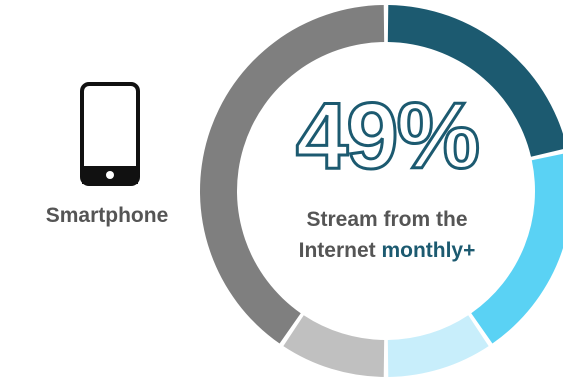 The width and height of the screenshot is (563, 384). Describe the element at coordinates (340, 250) in the screenshot. I see `caption-line-2-prefix: Internet` at that location.